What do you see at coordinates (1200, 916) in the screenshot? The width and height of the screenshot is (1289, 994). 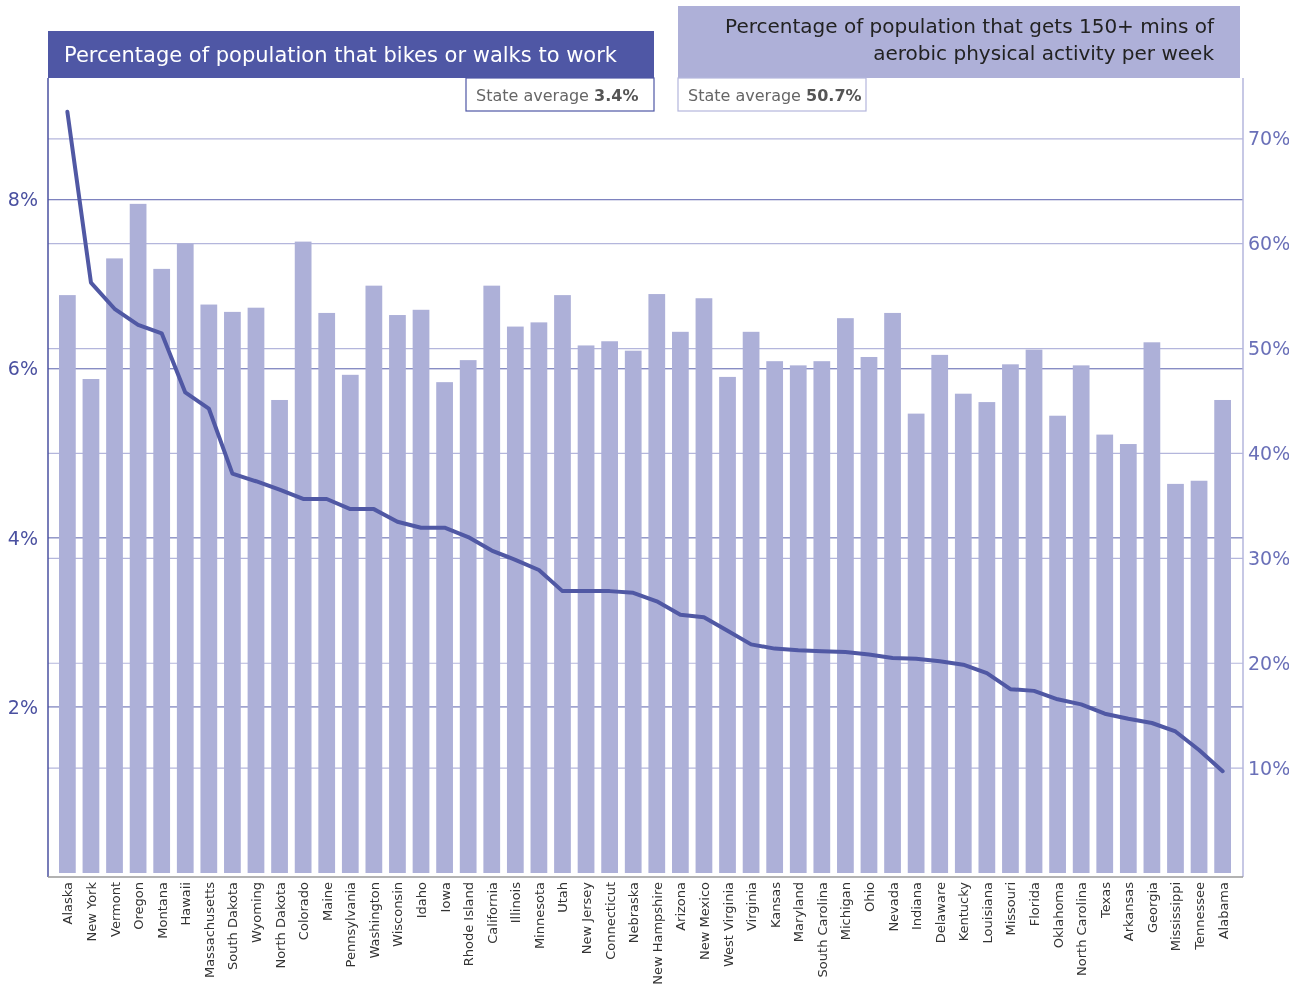 I see `x-tick-label: Tennessee` at bounding box center [1200, 916].